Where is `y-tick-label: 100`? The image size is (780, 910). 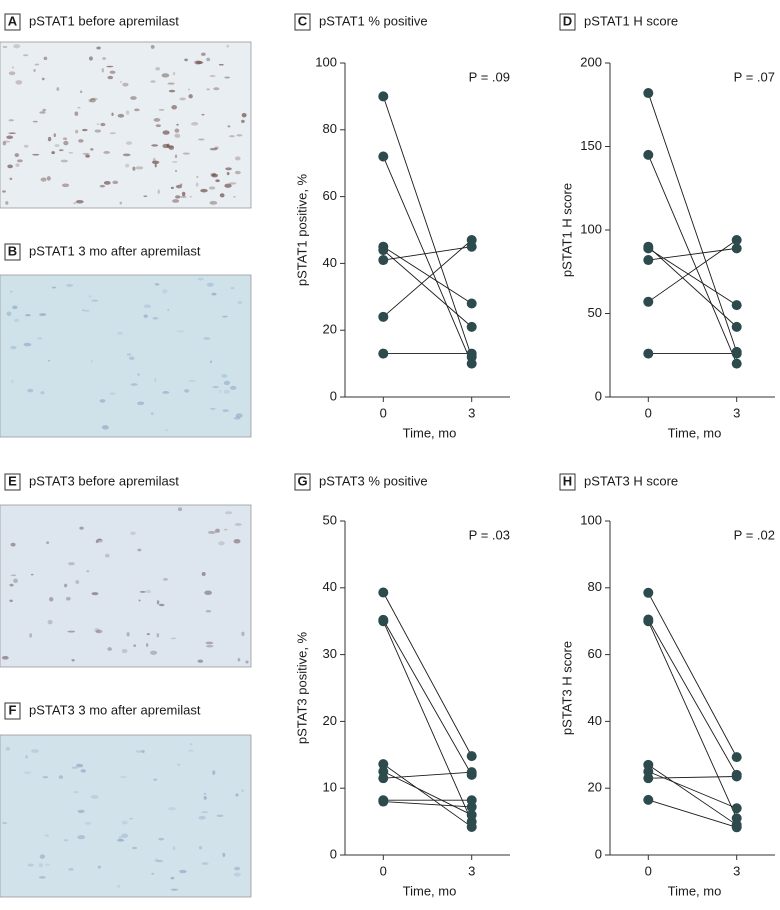 y-tick-label: 100 is located at coordinates (591, 519).